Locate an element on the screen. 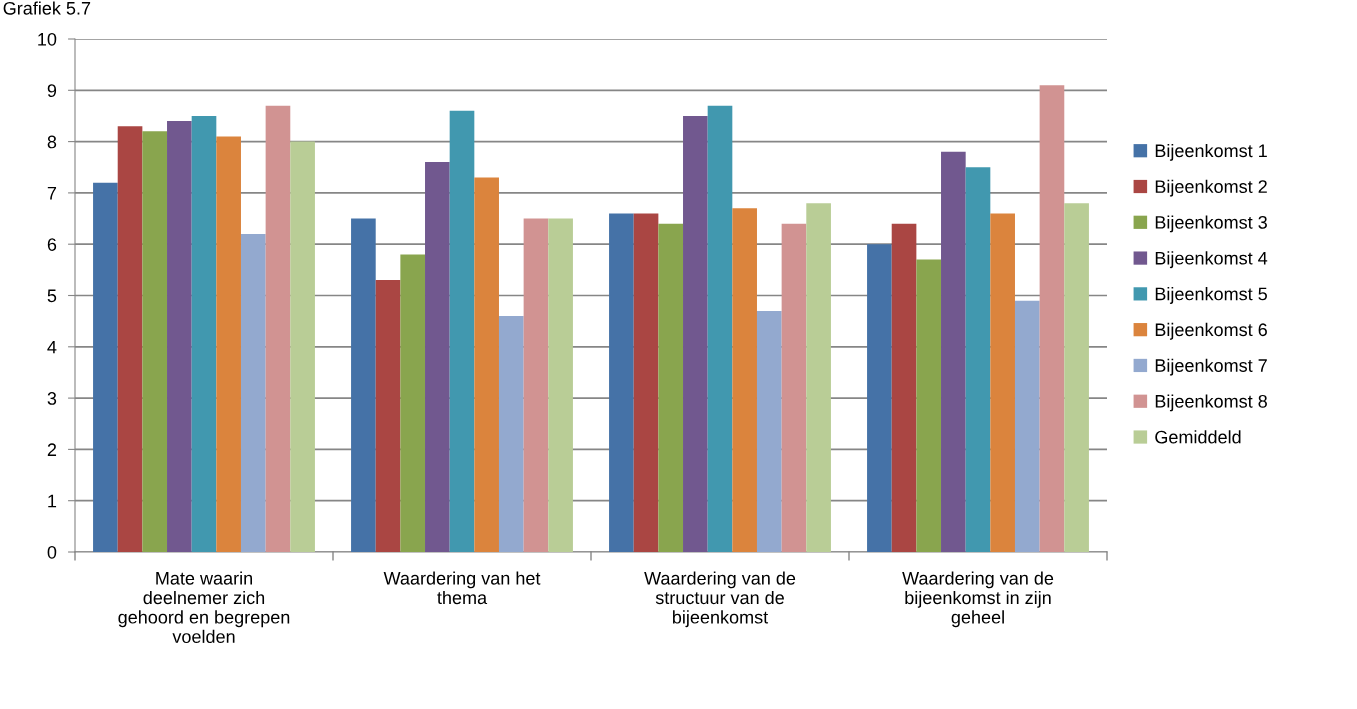  y-tick-label: 10 is located at coordinates (47, 39).